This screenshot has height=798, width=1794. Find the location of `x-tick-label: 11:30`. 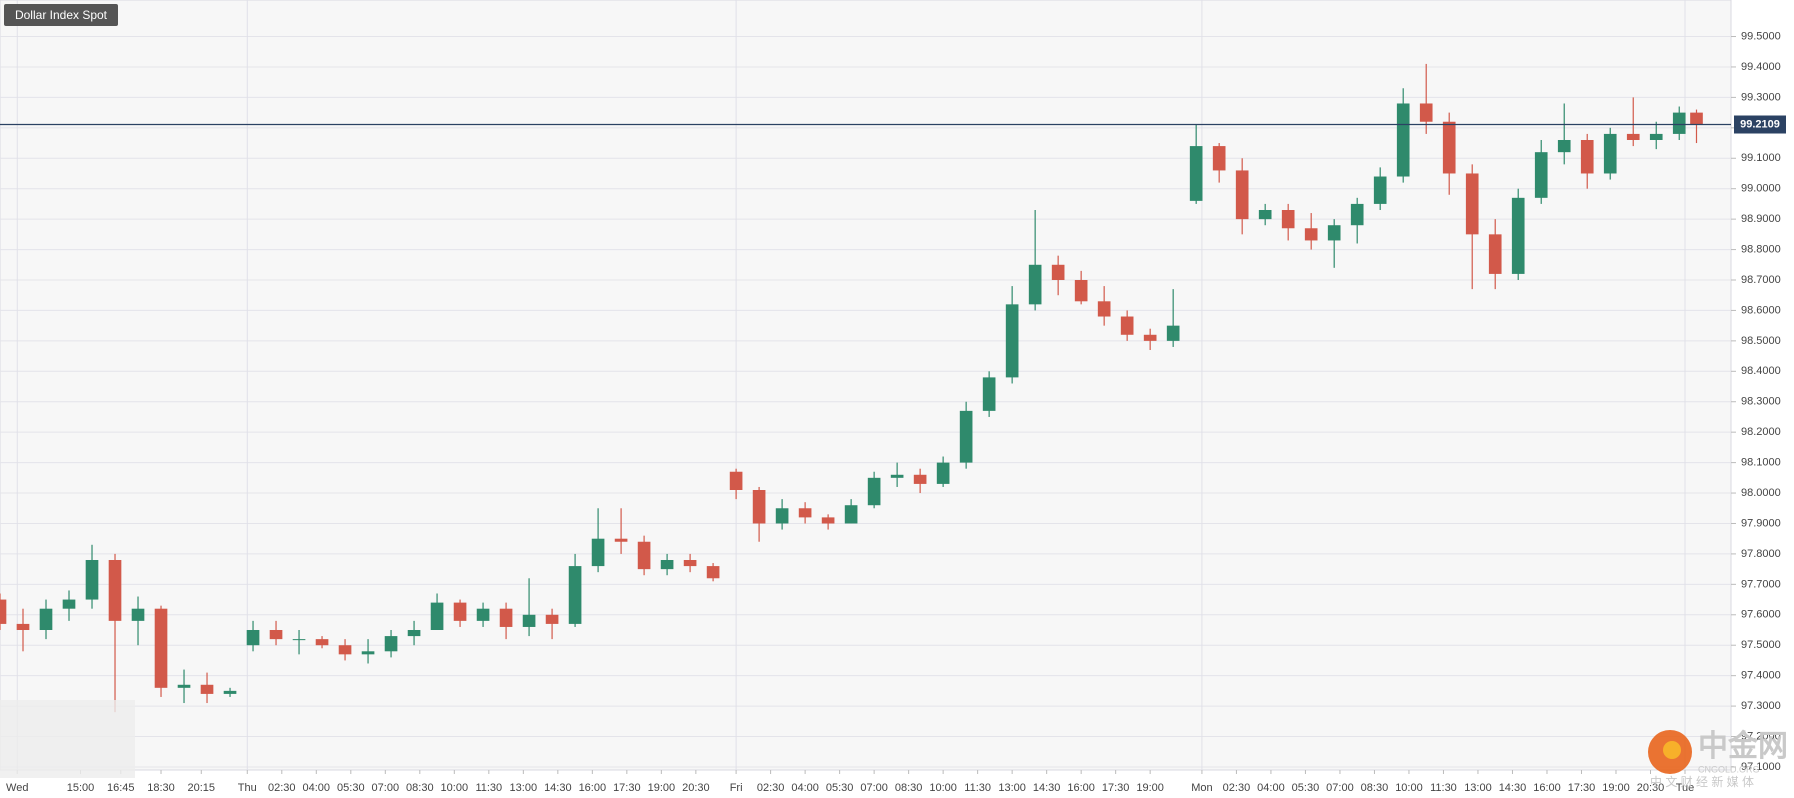

x-tick-label: 11:30 is located at coordinates (488, 788).